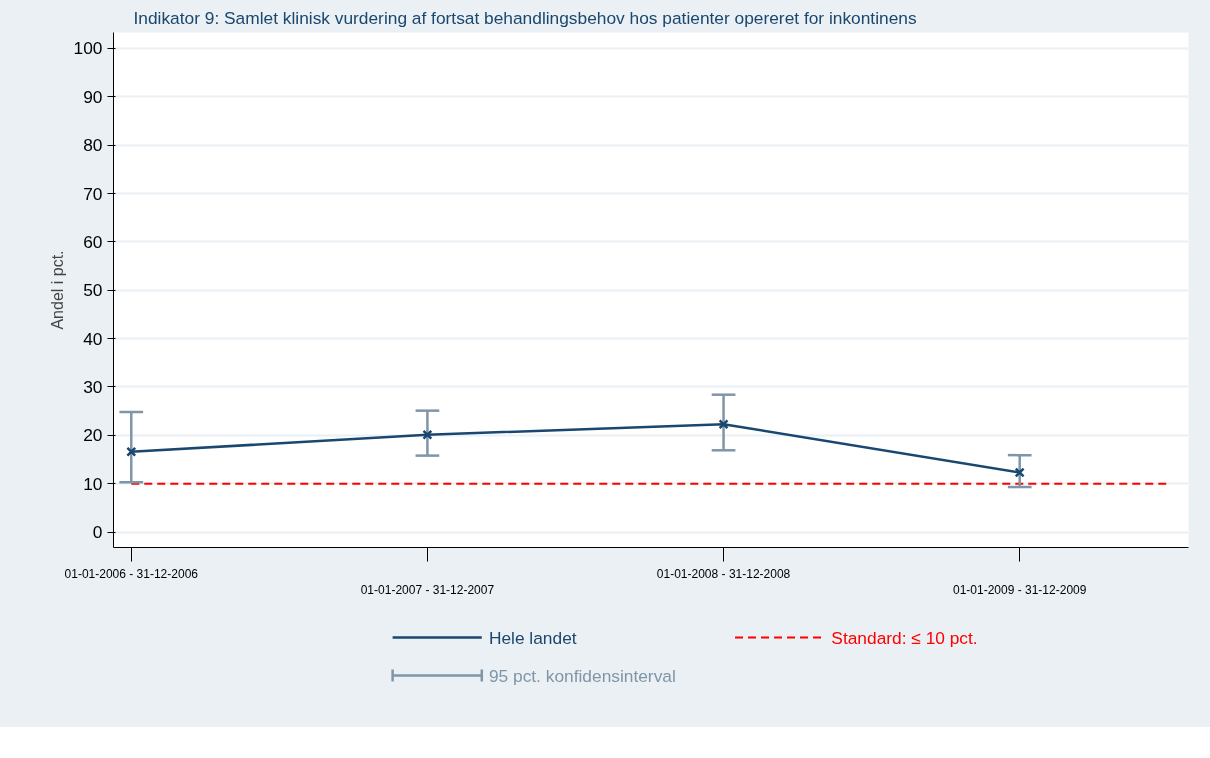  I want to click on y-tick-label: 70, so click(93, 193).